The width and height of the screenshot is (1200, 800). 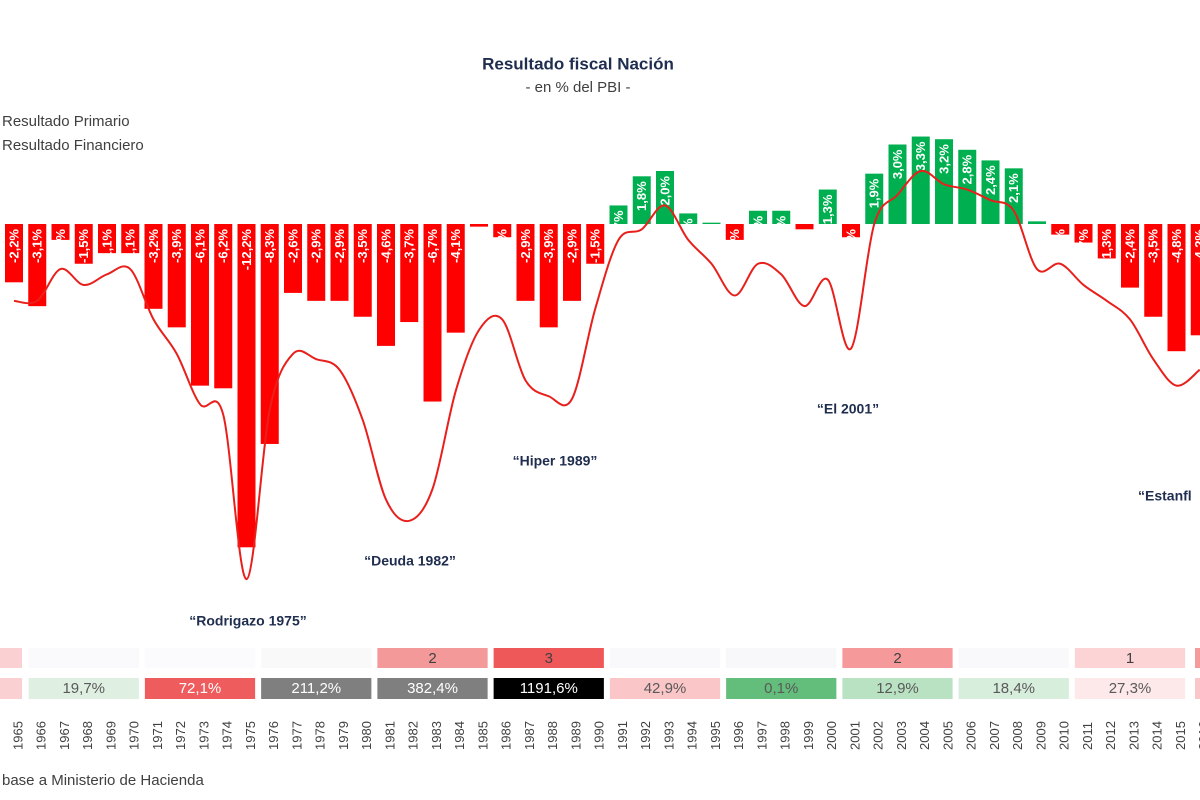 What do you see at coordinates (1083, 246) in the screenshot?
I see `bar-value-label: -0,7%` at bounding box center [1083, 246].